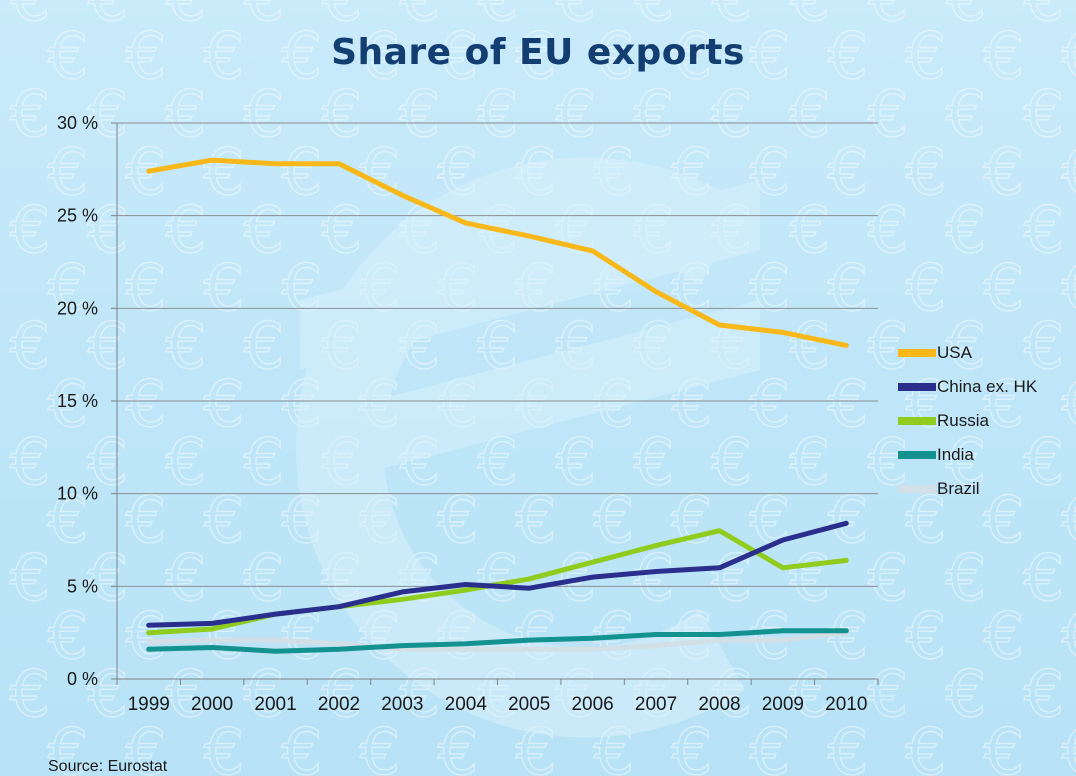 The image size is (1076, 776). Describe the element at coordinates (985, 455) in the screenshot. I see `legend-item-india: India` at that location.